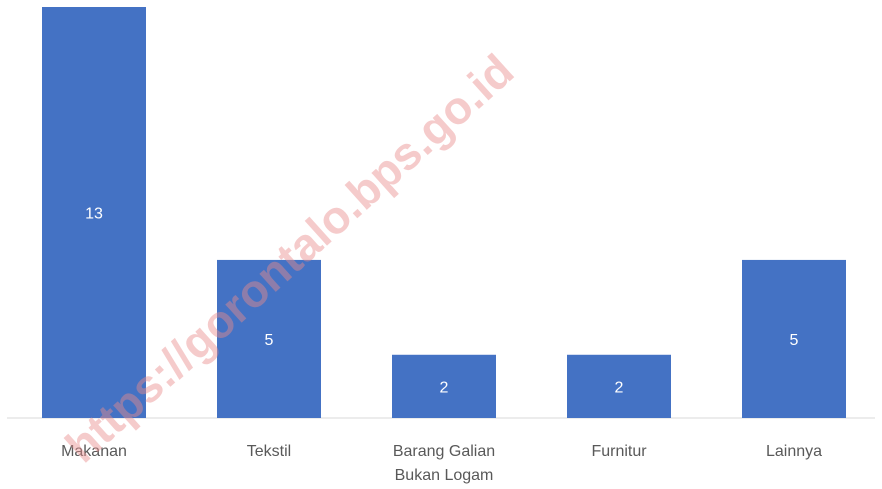 The height and width of the screenshot is (489, 882). I want to click on x-tick-label: Makanan, so click(94, 451).